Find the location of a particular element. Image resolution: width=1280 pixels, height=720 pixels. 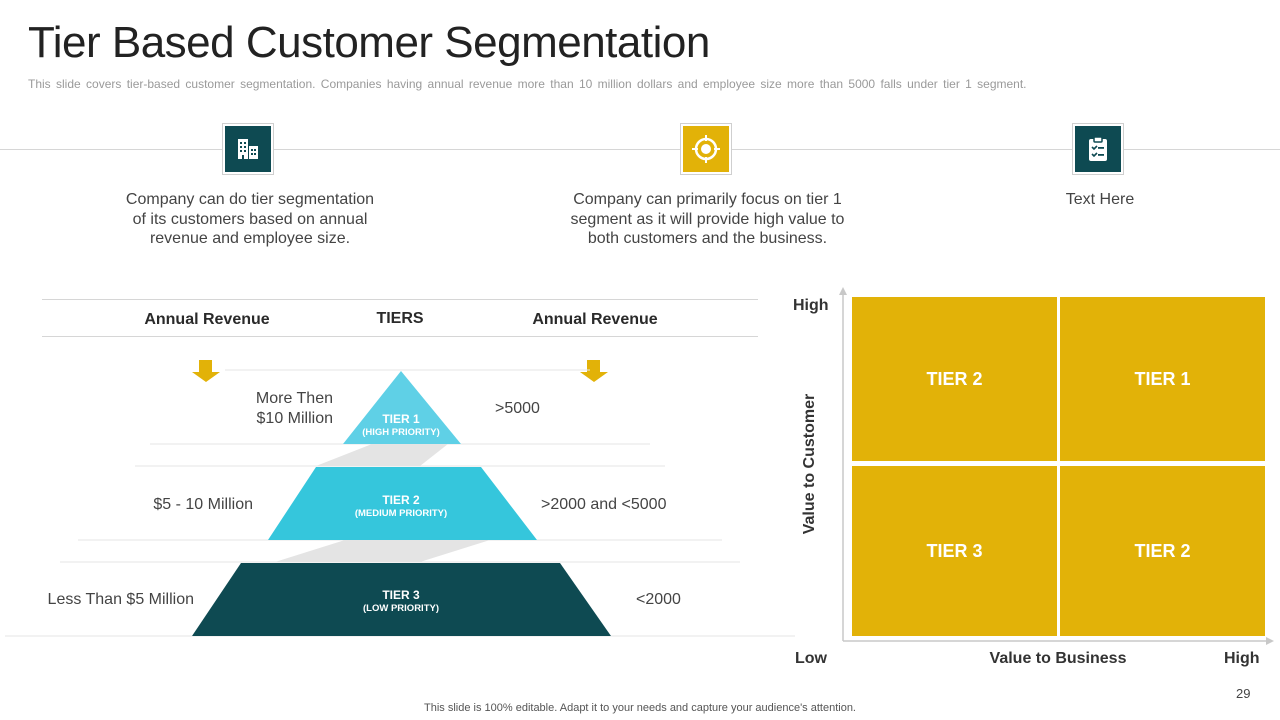

tier-3-employees: <2000 is located at coordinates (658, 599).